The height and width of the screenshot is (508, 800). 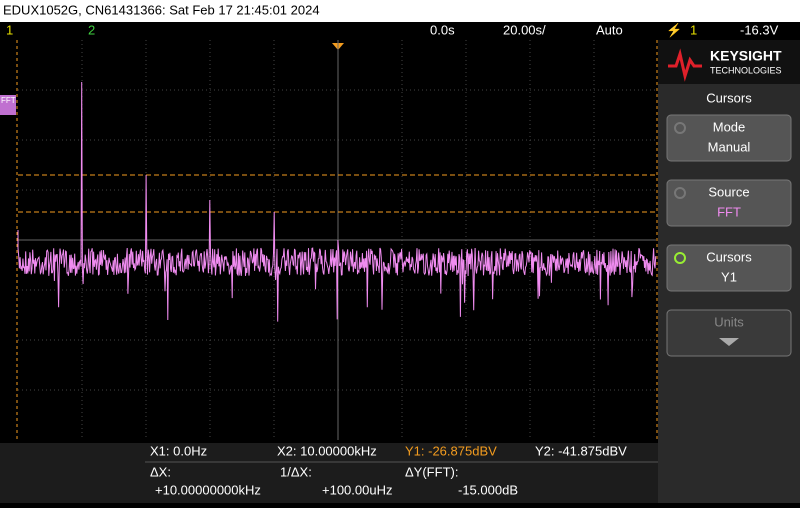 What do you see at coordinates (160, 471) in the screenshot?
I see `dx-label: ΔX:` at bounding box center [160, 471].